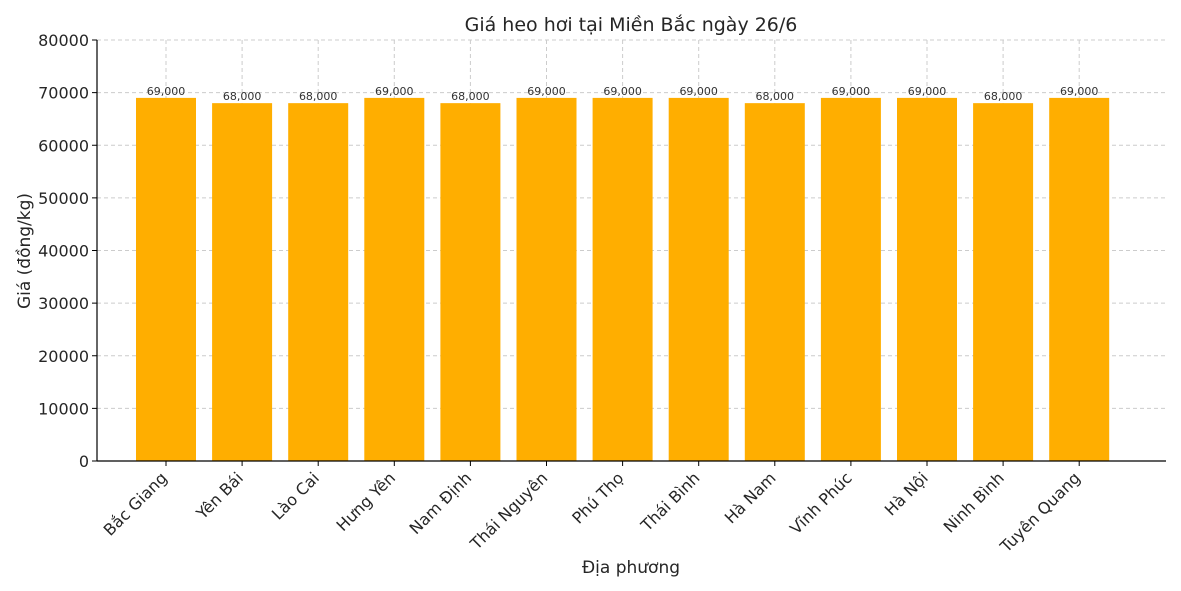 This screenshot has width=1181, height=591. I want to click on x-tick-label: Yên Bái, so click(219, 495).